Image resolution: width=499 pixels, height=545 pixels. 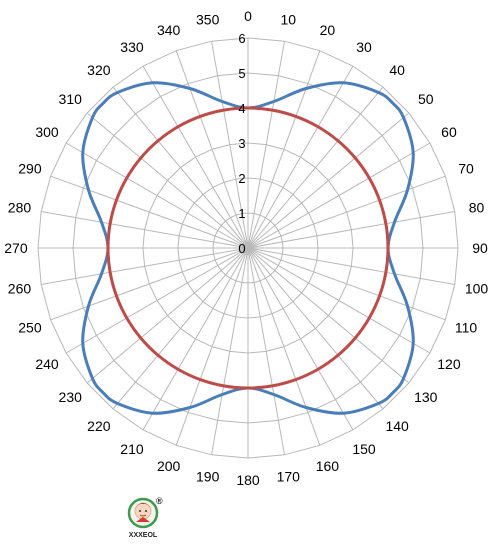 I want to click on angle-label-70: 70, so click(x=466, y=169).